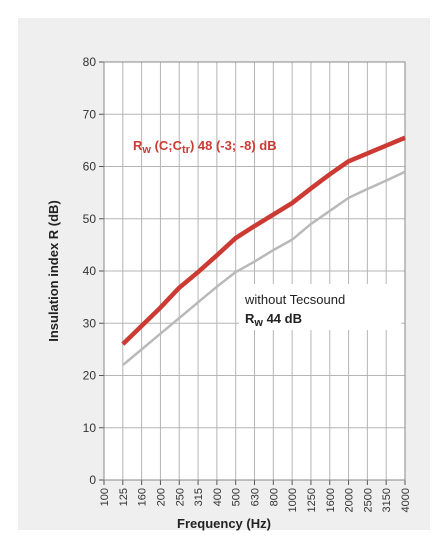 Image resolution: width=448 pixels, height=549 pixels. Describe the element at coordinates (90, 62) in the screenshot. I see `y-tick-label: 80` at that location.